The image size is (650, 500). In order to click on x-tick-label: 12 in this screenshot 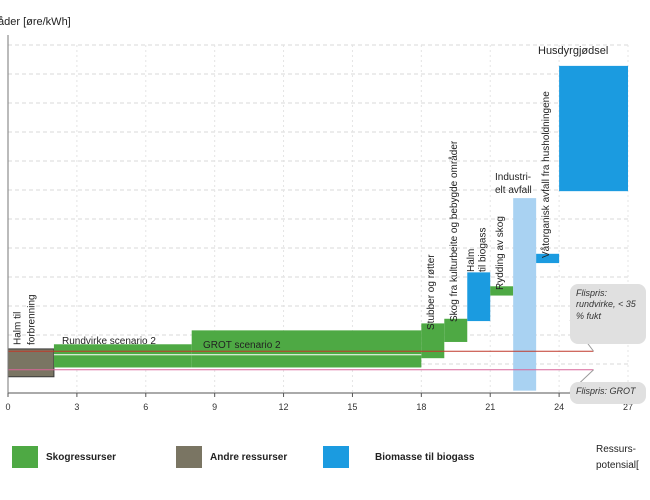, I will do `click(284, 407)`.